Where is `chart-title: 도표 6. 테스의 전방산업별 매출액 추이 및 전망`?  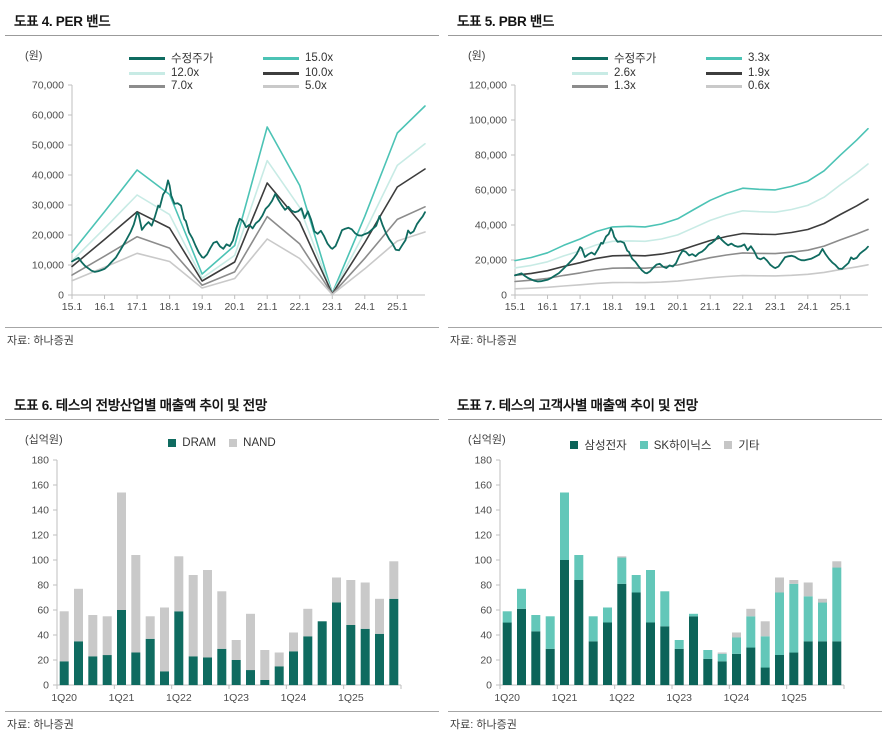
chart-title: 도표 6. 테스의 전방산업별 매출액 추이 및 전망 is located at coordinates (140, 405).